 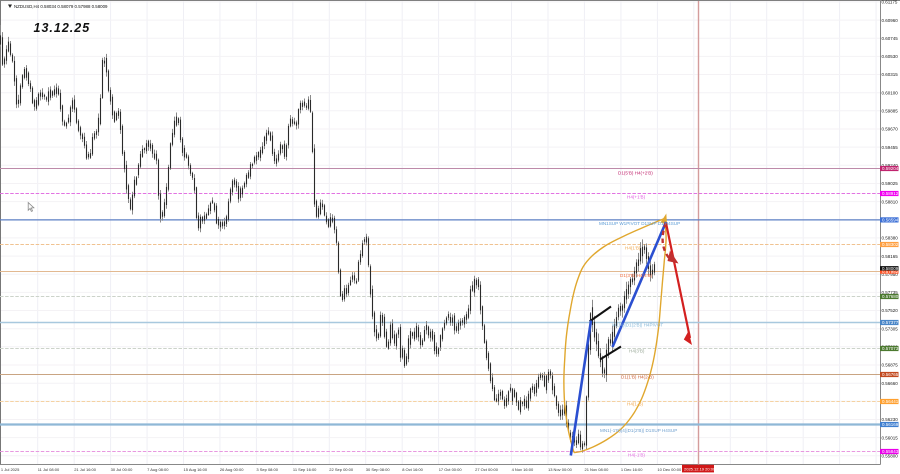 What do you see at coordinates (890, 201) in the screenshot?
I see `svg-text: 0.58810` at bounding box center [890, 201].